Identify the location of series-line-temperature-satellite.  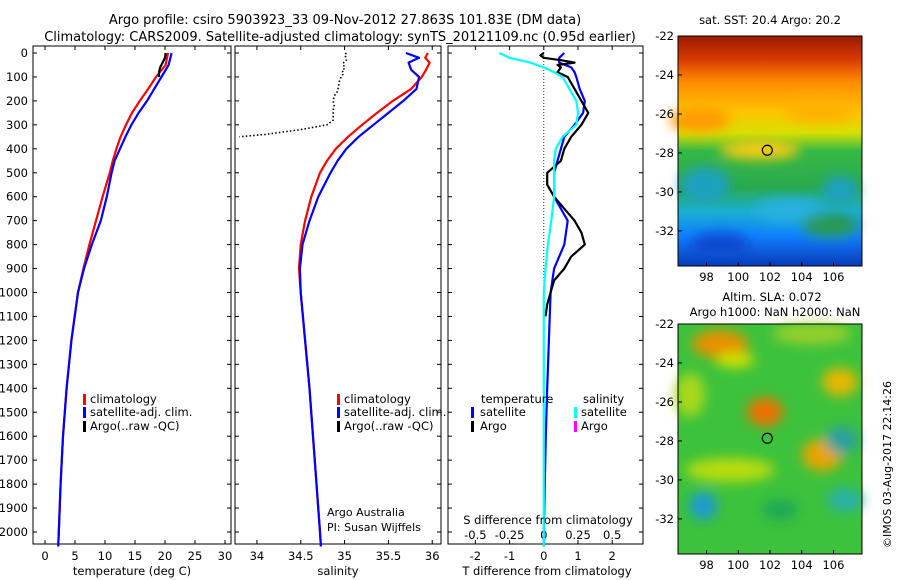
(564, 299).